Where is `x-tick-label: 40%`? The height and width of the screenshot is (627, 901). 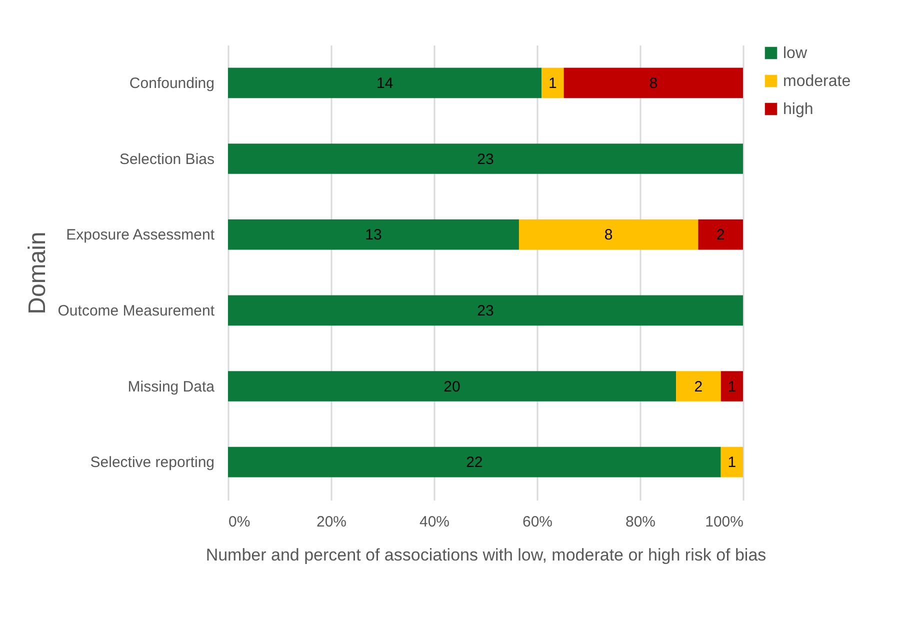 x-tick-label: 40% is located at coordinates (434, 522).